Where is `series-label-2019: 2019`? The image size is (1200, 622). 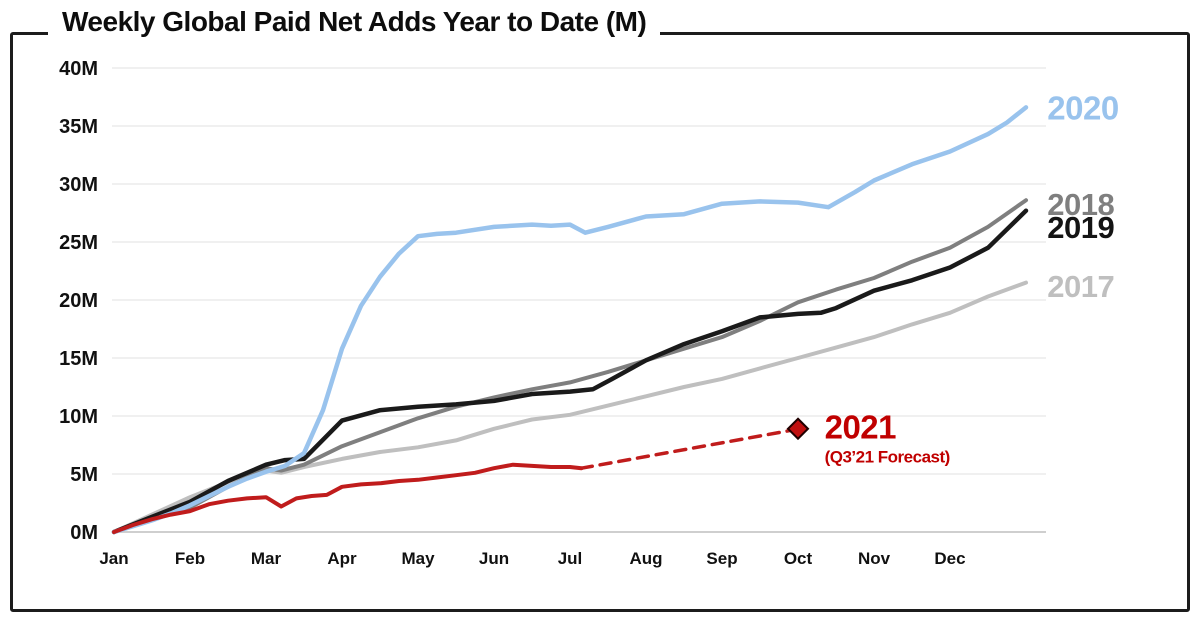 series-label-2019: 2019 is located at coordinates (1080, 227).